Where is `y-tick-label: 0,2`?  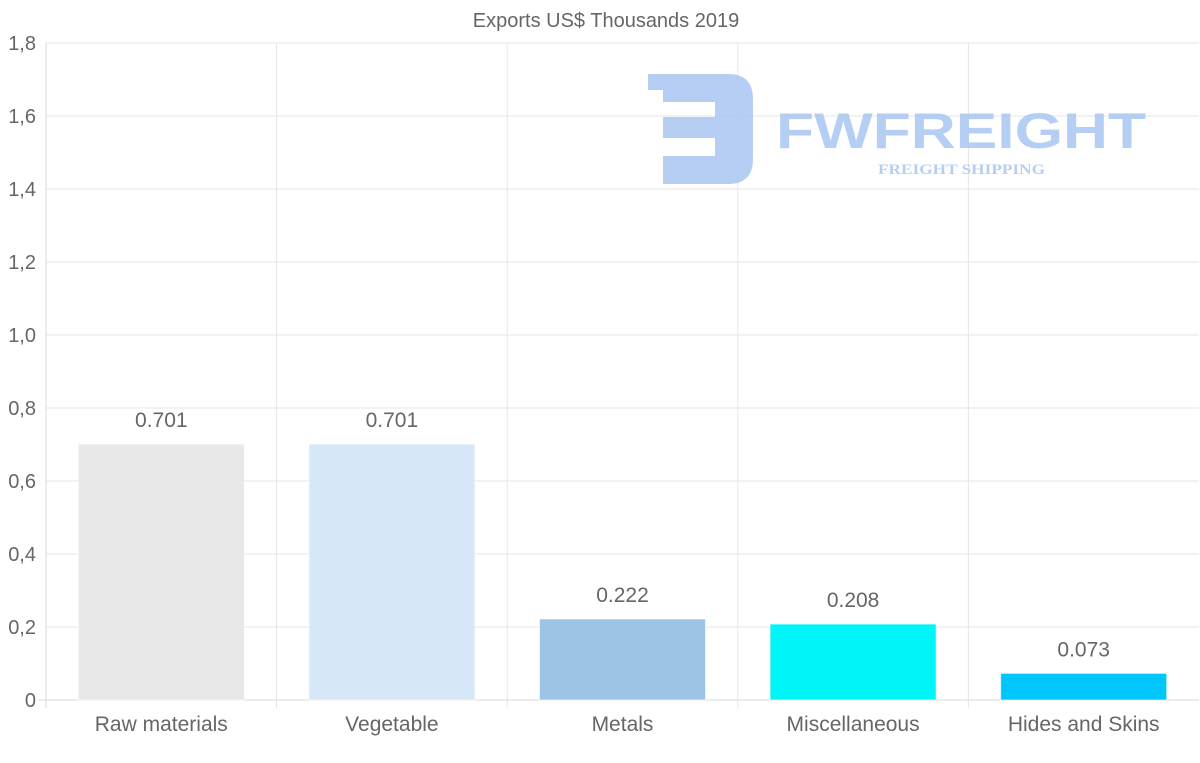 y-tick-label: 0,2 is located at coordinates (22, 628).